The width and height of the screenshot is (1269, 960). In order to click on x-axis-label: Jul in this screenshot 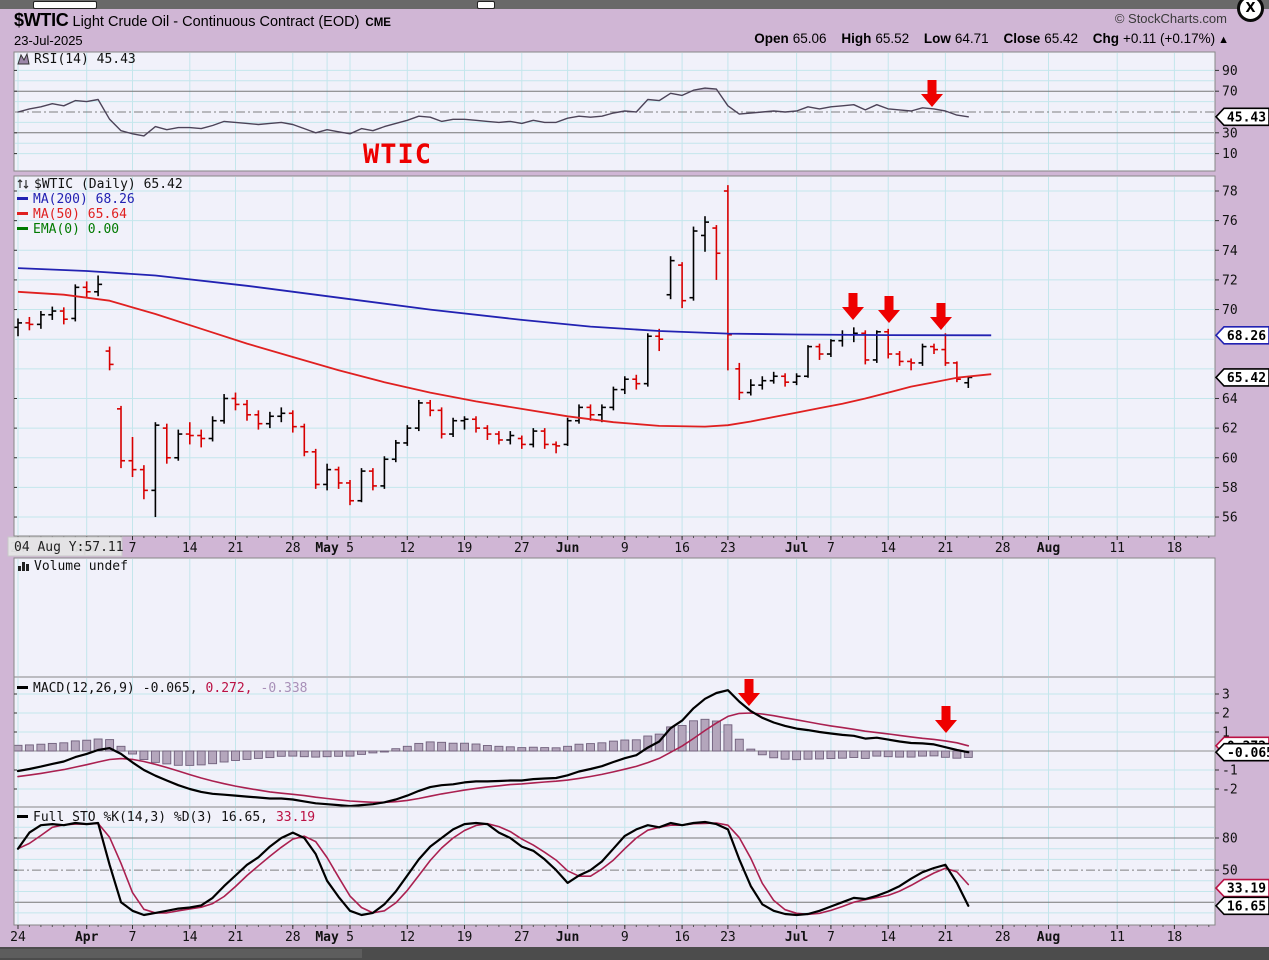, I will do `click(796, 937)`.